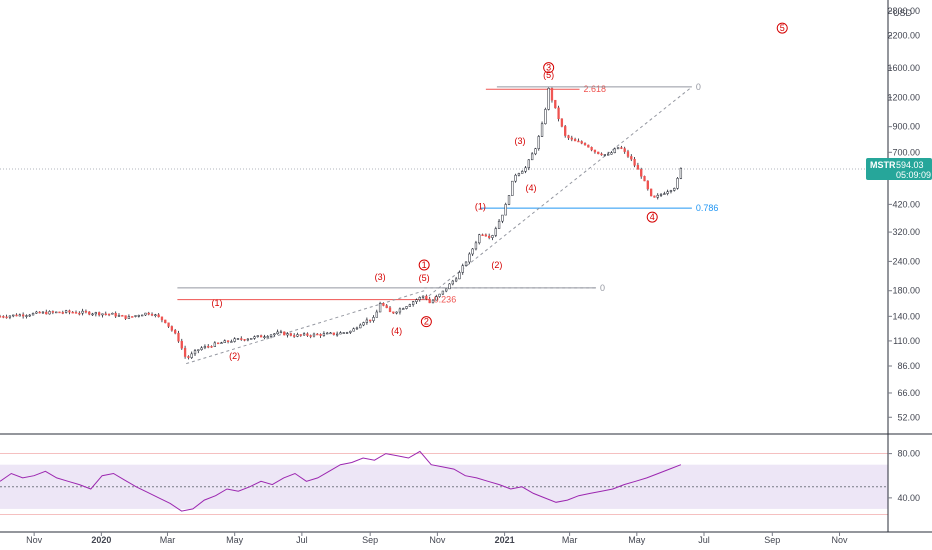 The image size is (932, 550). What do you see at coordinates (505, 540) in the screenshot?
I see `time-tick-label: 2021` at bounding box center [505, 540].